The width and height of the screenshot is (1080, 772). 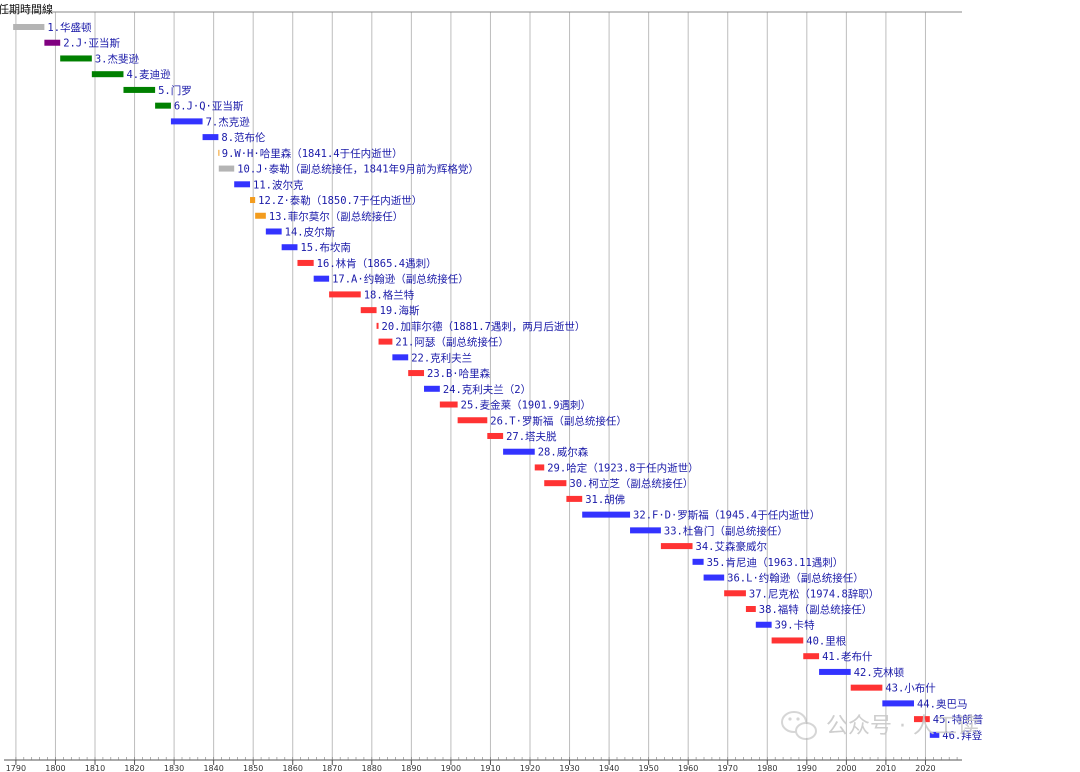 I want to click on term-label: 39.卡特, so click(x=795, y=625).